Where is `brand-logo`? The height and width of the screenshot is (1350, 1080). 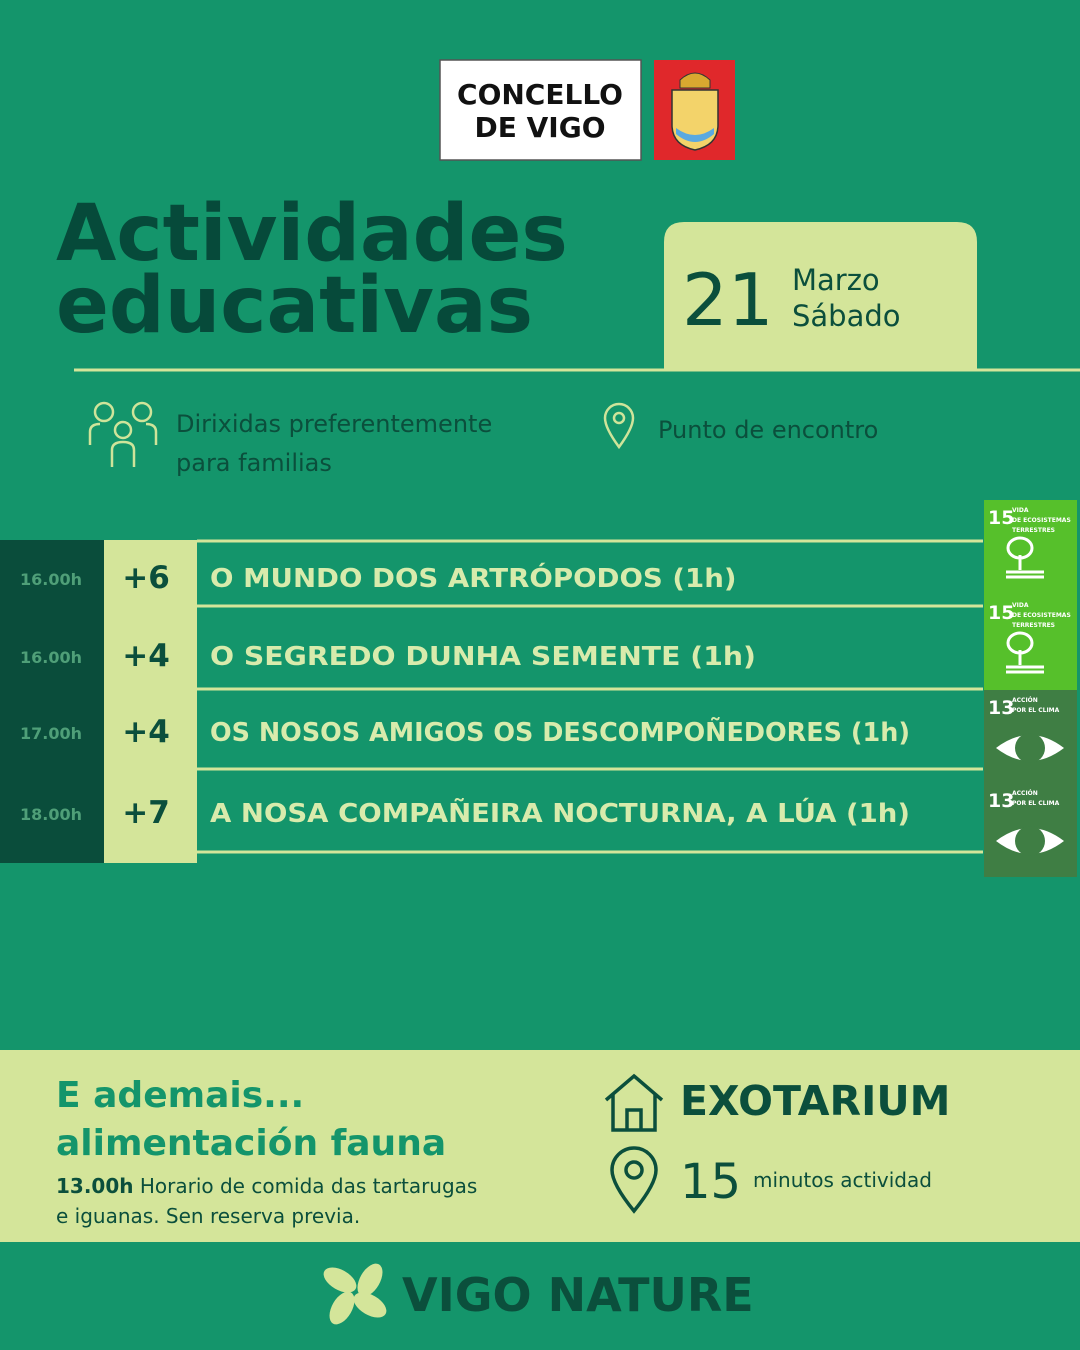 brand-logo is located at coordinates (355, 1294).